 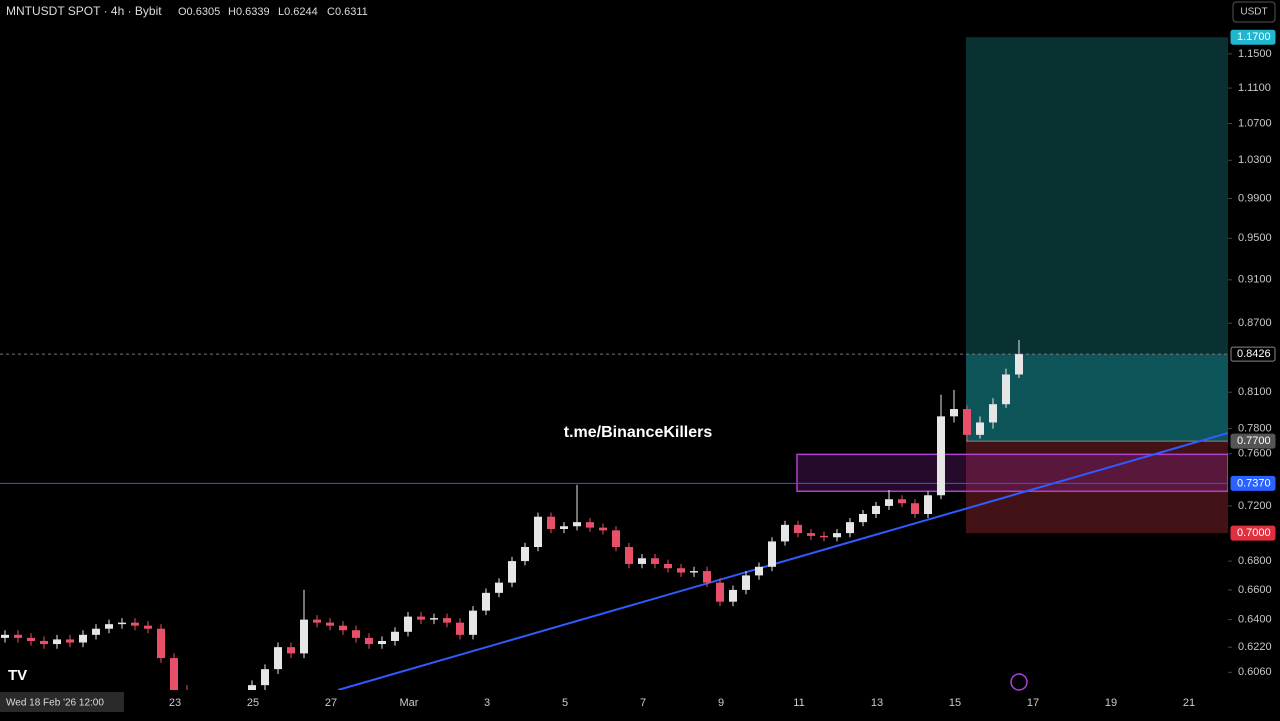 What do you see at coordinates (1255, 323) in the screenshot?
I see `y-tick-label: 0.8700` at bounding box center [1255, 323].